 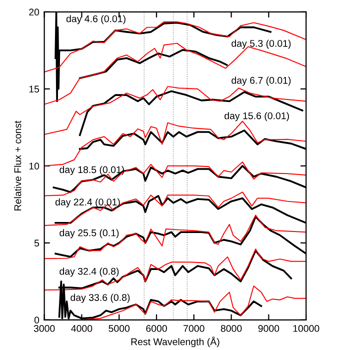 I want to click on annotation: day 5.3 (0.01), so click(x=261, y=44).